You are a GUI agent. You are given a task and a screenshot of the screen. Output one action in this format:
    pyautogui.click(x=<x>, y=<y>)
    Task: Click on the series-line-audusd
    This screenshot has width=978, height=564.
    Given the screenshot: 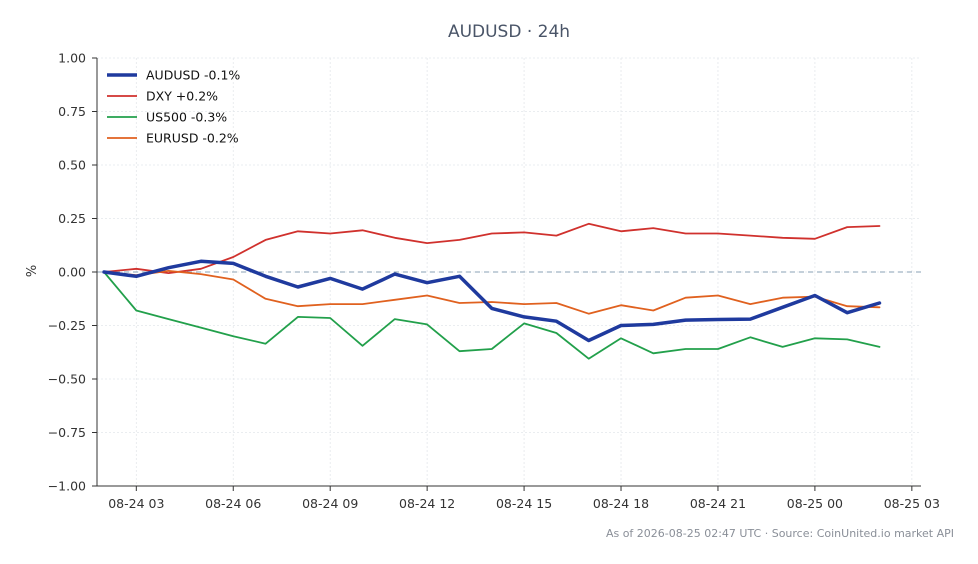 What is the action you would take?
    pyautogui.click(x=492, y=301)
    